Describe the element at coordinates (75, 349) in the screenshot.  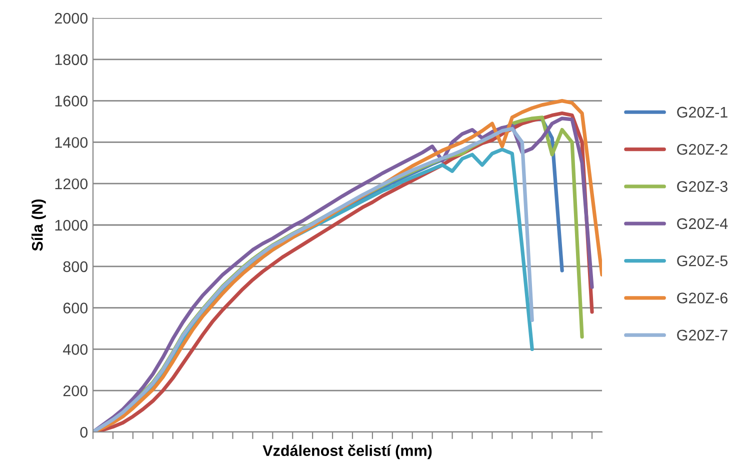
I see `y-tick-label: 400` at that location.